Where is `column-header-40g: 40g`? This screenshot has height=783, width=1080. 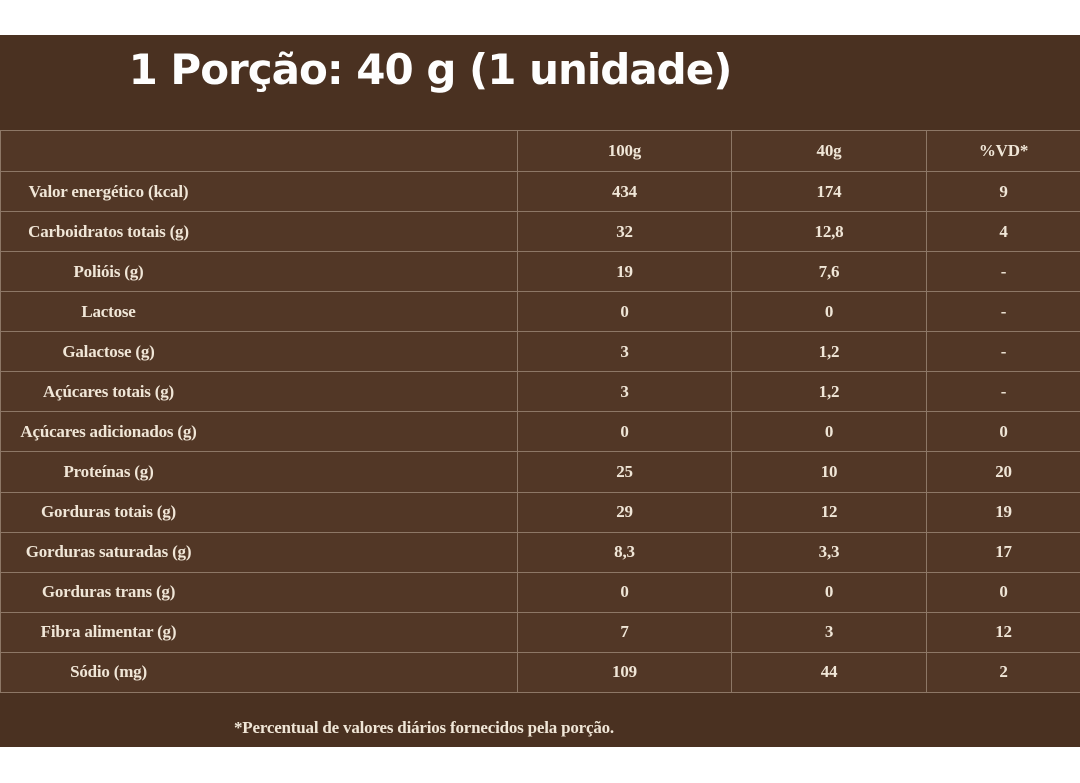 column-header-40g: 40g is located at coordinates (829, 151).